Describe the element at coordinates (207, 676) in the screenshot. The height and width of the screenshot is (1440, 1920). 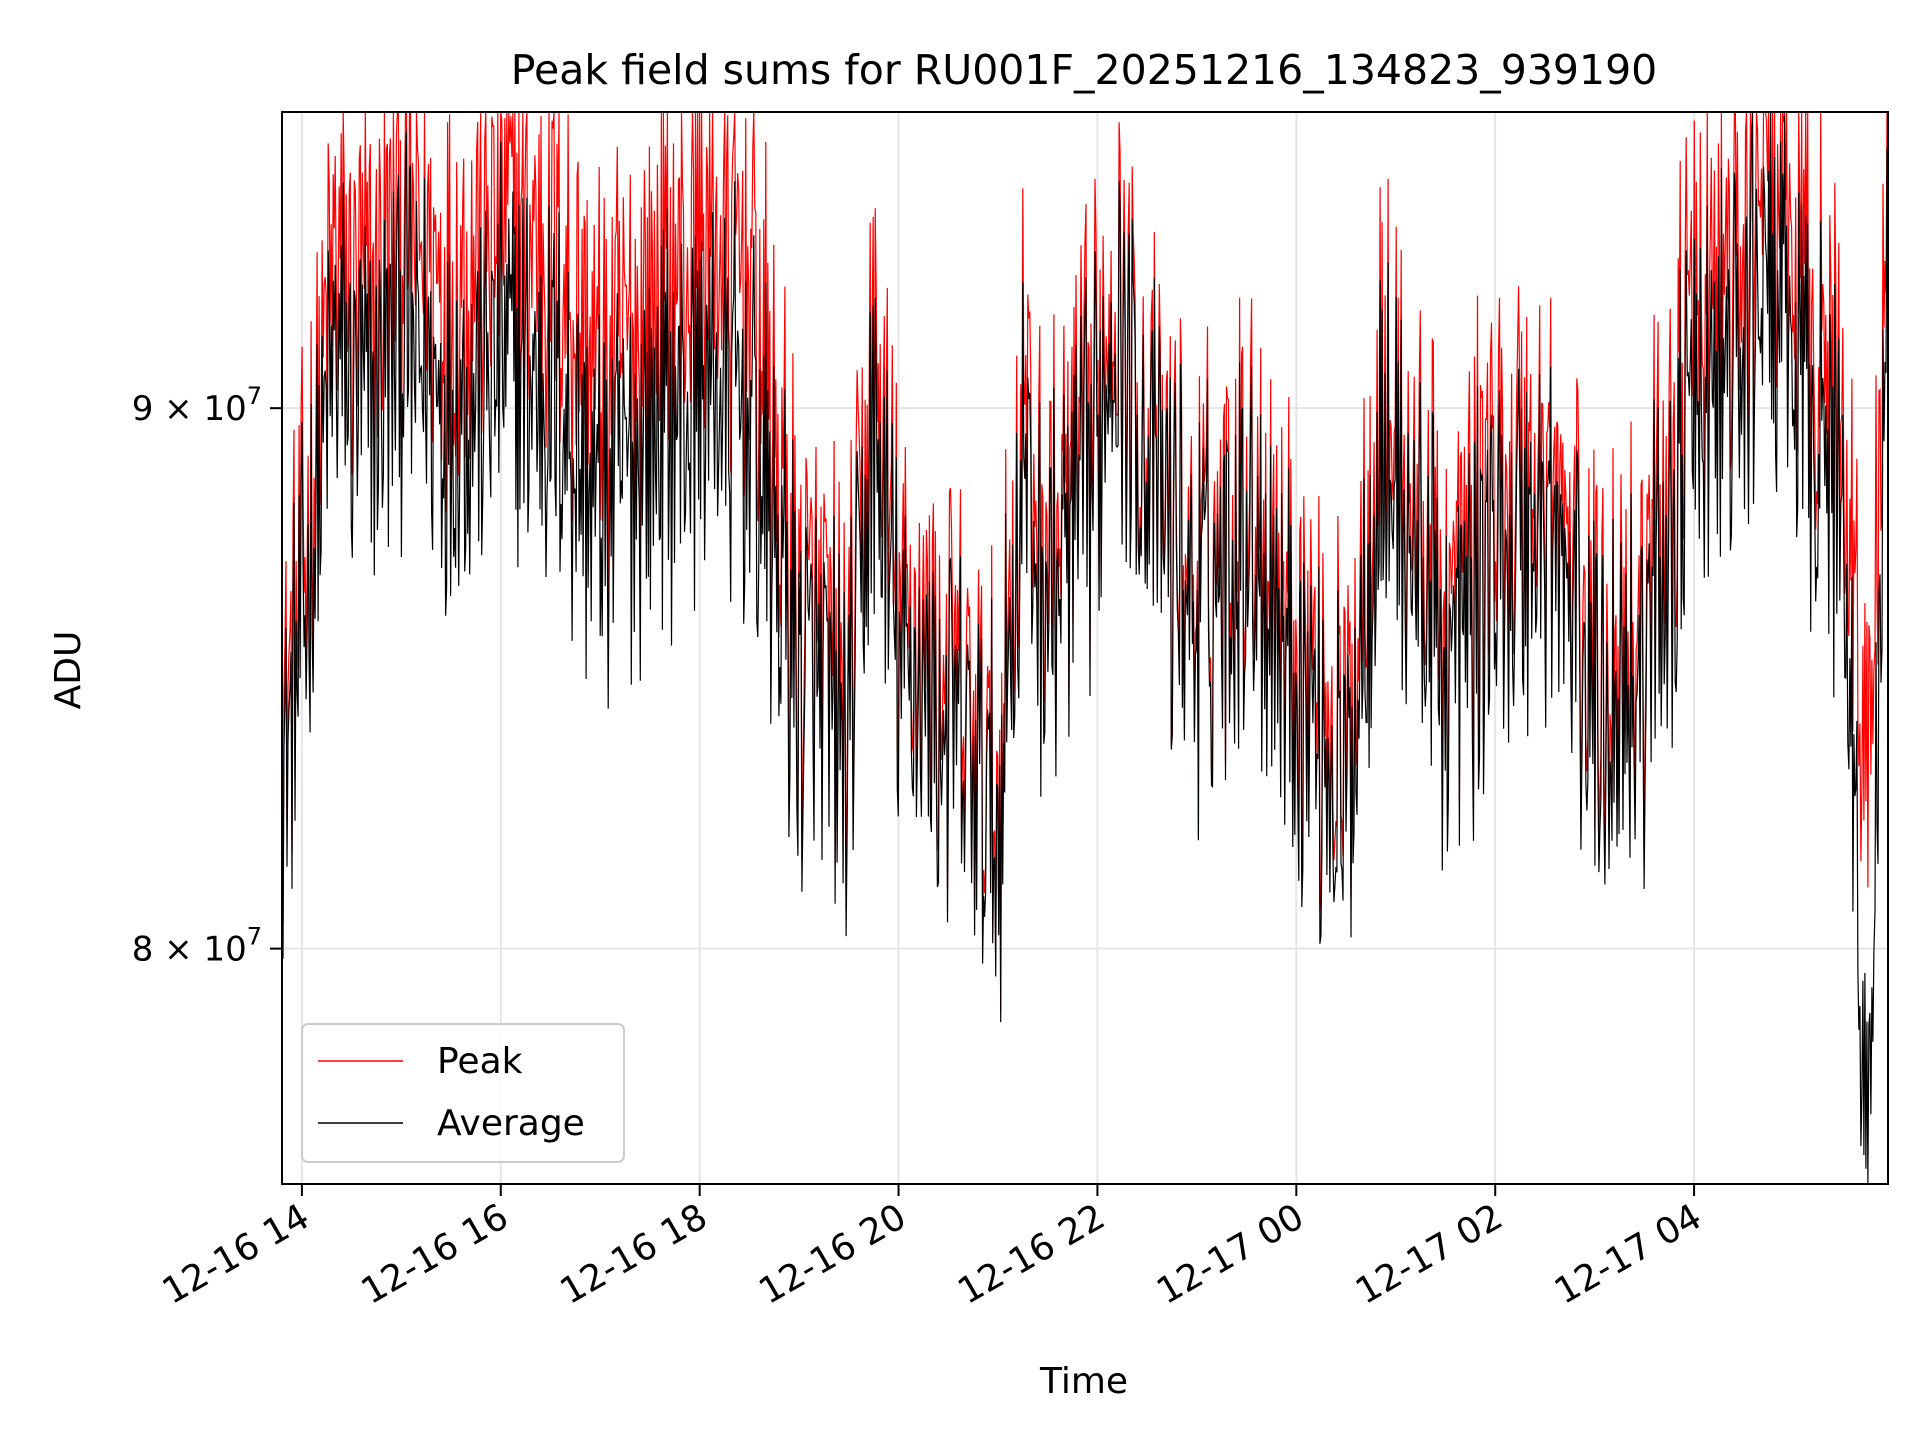
I see `y-axis-ticks: 8 × 107 9 × 107` at that location.